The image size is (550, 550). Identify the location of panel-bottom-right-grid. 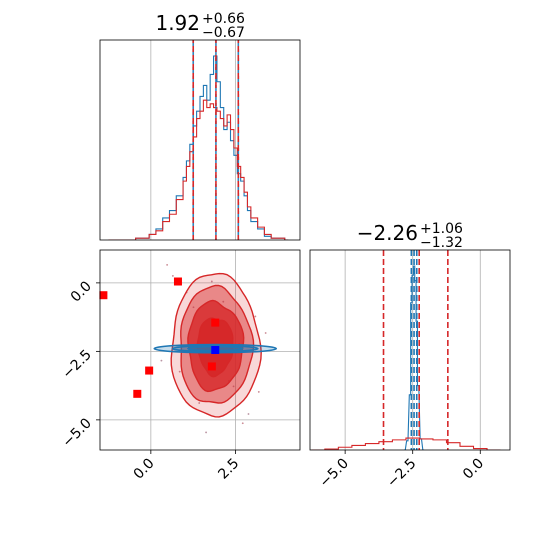
(412, 350).